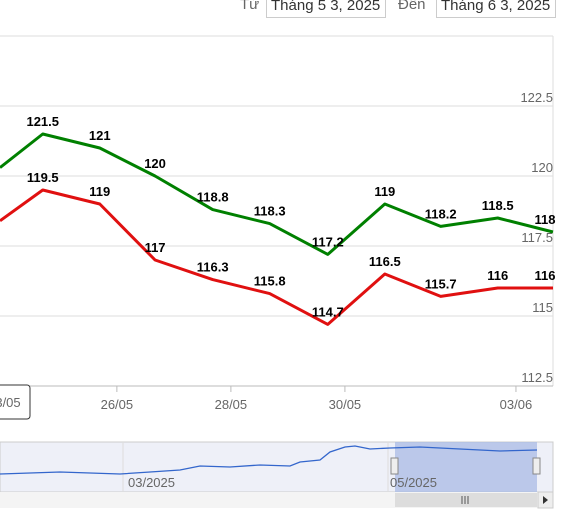 This screenshot has width=581, height=516. Describe the element at coordinates (385, 261) in the screenshot. I see `data-label: 116.5` at that location.